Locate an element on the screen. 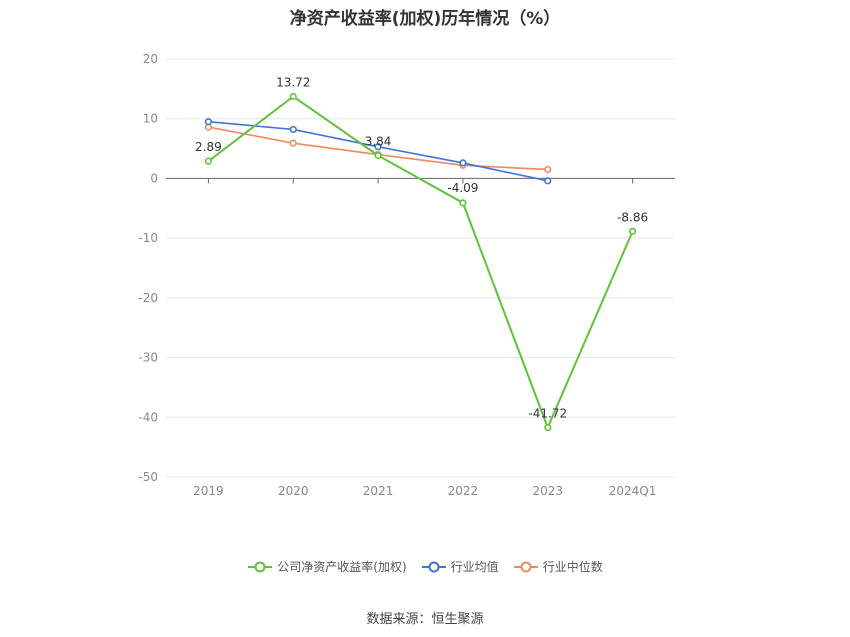 The height and width of the screenshot is (637, 850). data-label: 3.84 is located at coordinates (378, 141).